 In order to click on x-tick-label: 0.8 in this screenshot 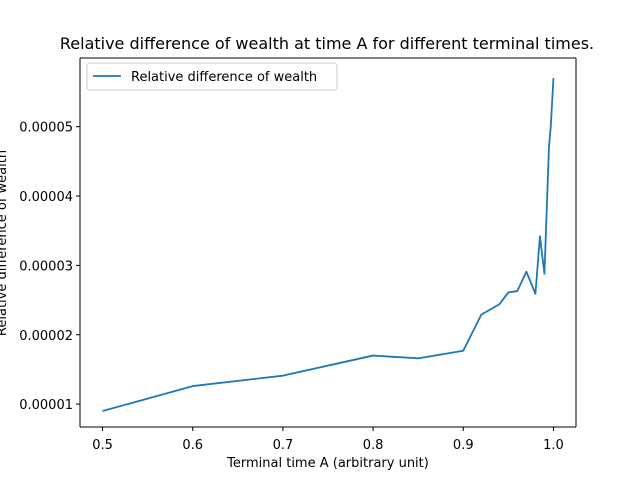, I will do `click(373, 445)`.